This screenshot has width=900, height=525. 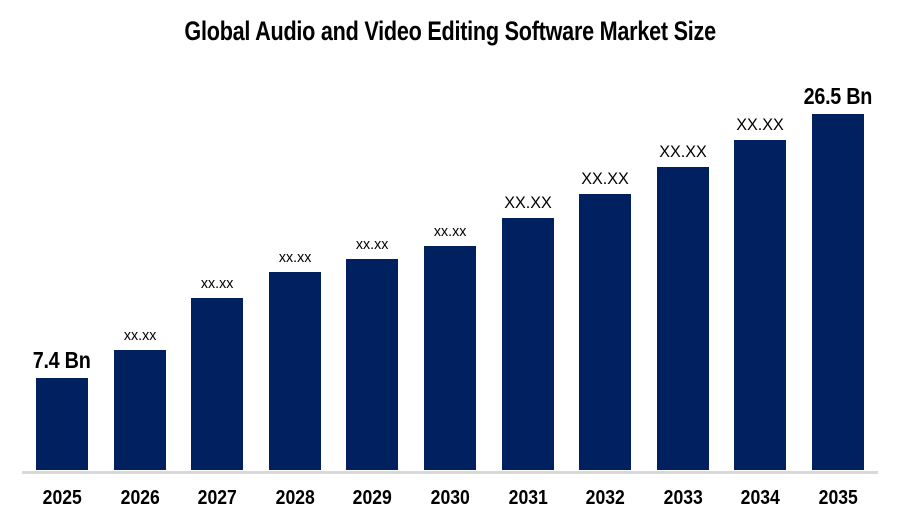 What do you see at coordinates (62, 424) in the screenshot?
I see `bar-2025` at bounding box center [62, 424].